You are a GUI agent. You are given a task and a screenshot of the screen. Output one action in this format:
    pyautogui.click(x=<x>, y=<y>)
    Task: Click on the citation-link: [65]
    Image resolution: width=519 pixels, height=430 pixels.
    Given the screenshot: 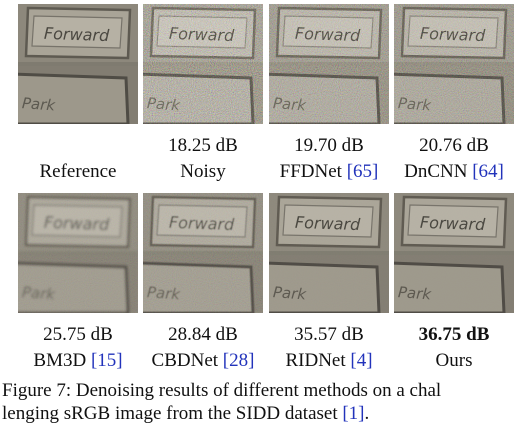 What is the action you would take?
    pyautogui.click(x=362, y=171)
    